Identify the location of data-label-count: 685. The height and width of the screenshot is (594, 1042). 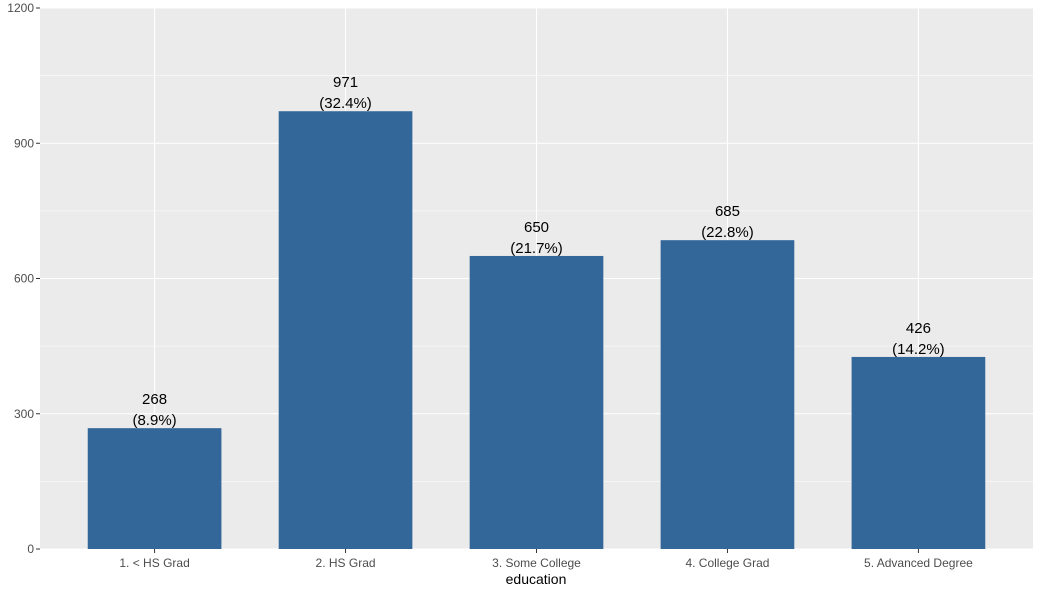
(727, 211).